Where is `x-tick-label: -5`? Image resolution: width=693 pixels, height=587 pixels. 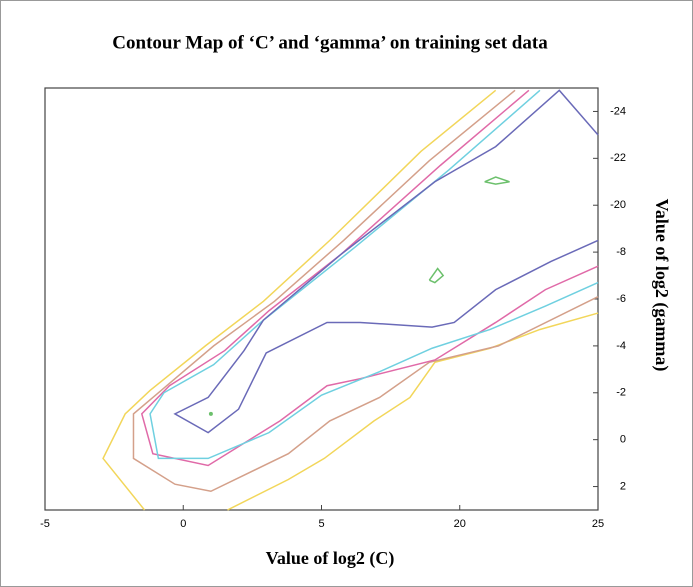 x-tick-label: -5 is located at coordinates (45, 524).